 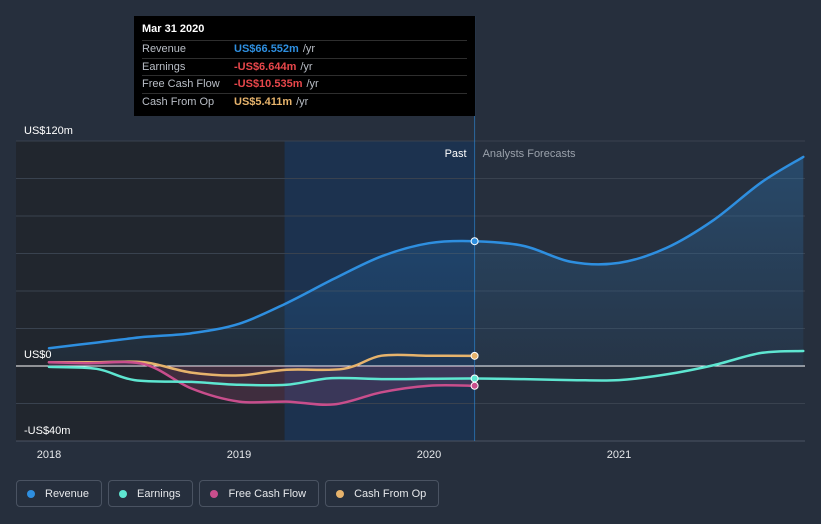 I want to click on forecast-label: Analysts Forecasts, so click(x=529, y=154).